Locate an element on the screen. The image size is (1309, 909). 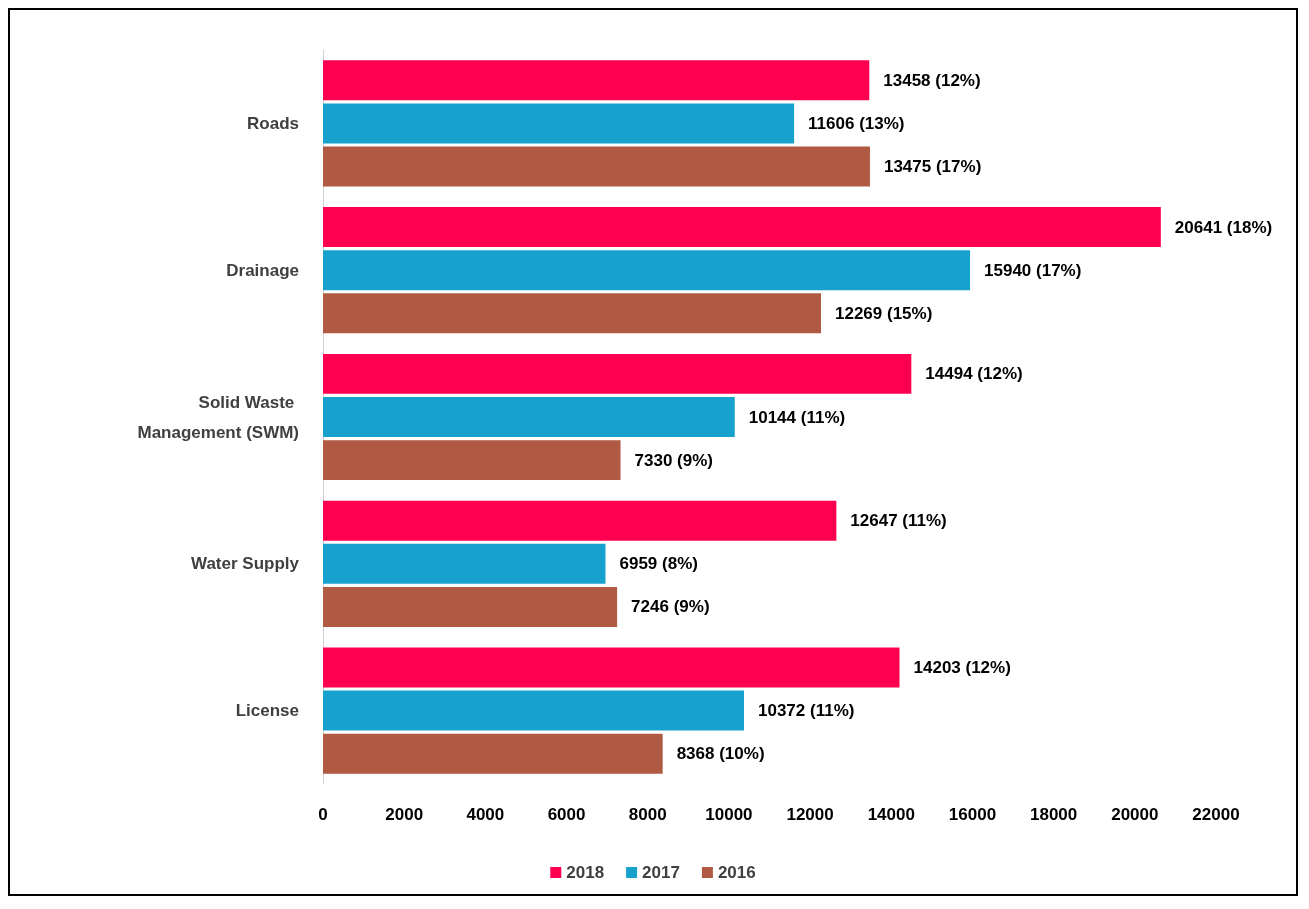
data-label: 14494 (12%) is located at coordinates (974, 374).